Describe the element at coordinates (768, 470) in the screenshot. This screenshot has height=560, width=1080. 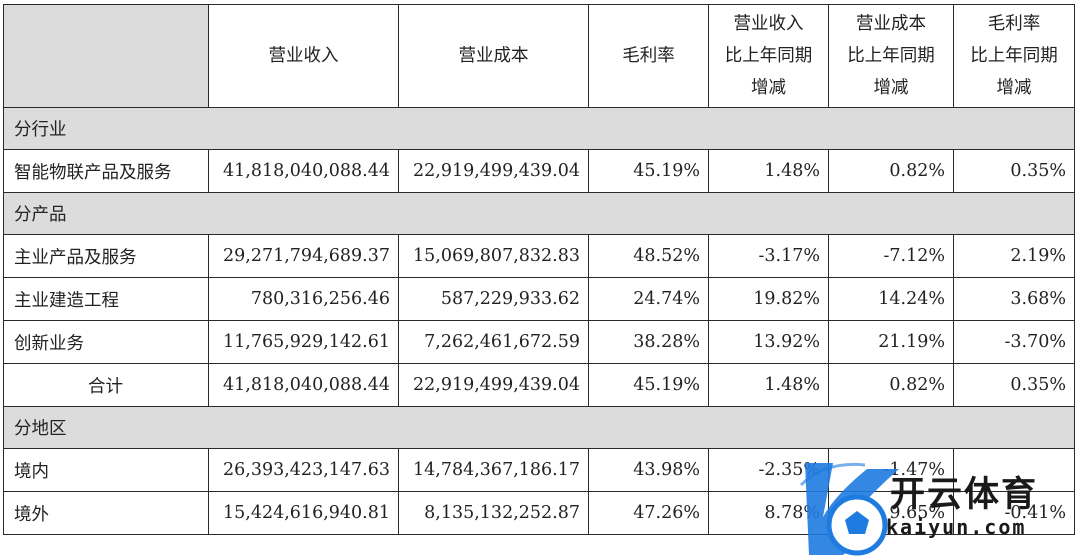
I see `revenue-change-cell: -2.35%` at that location.